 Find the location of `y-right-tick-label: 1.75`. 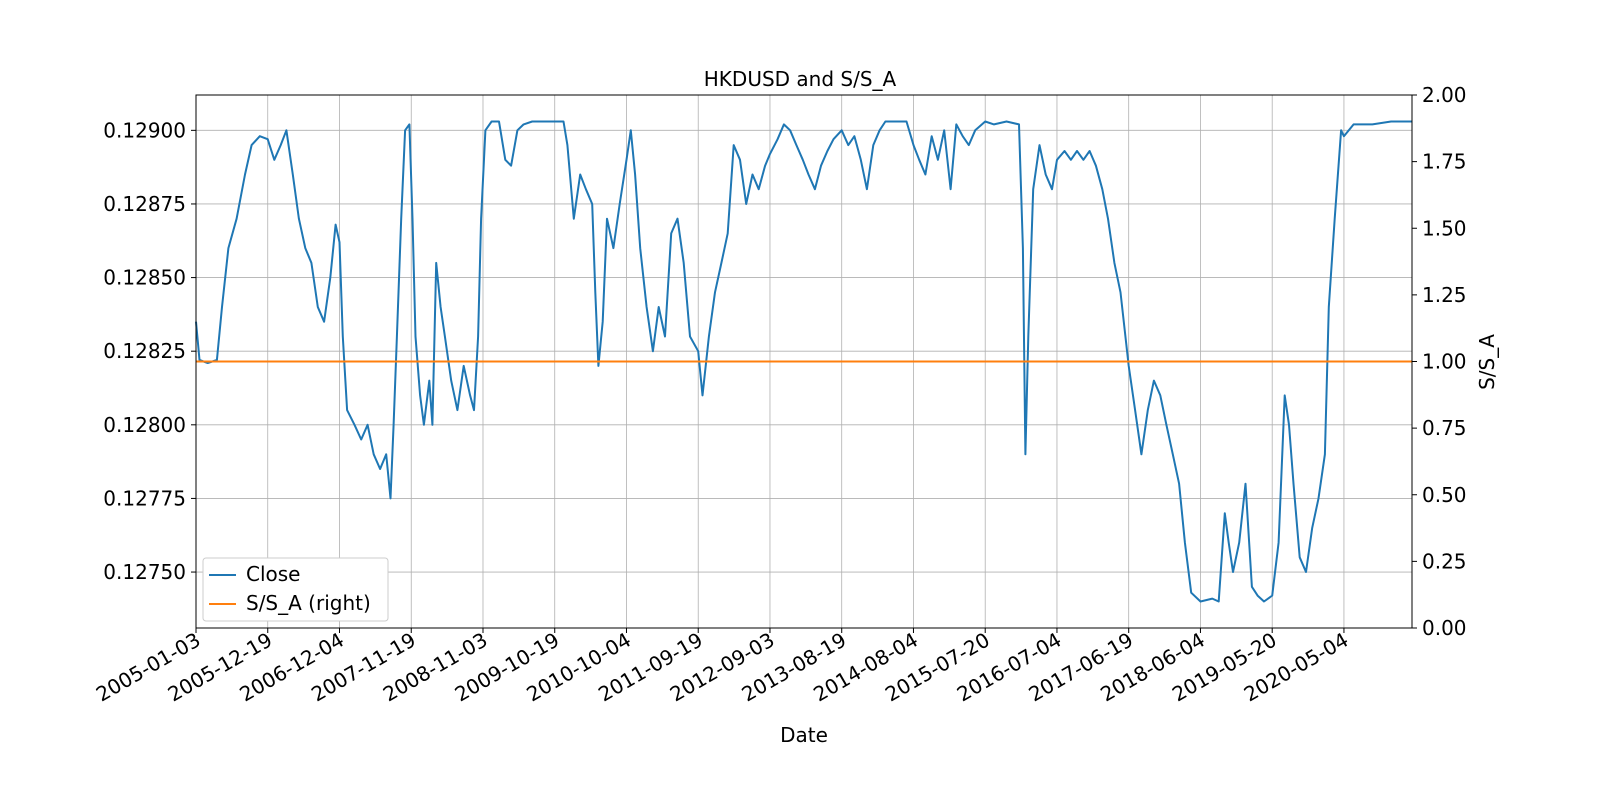

y-right-tick-label: 1.75 is located at coordinates (1444, 162).